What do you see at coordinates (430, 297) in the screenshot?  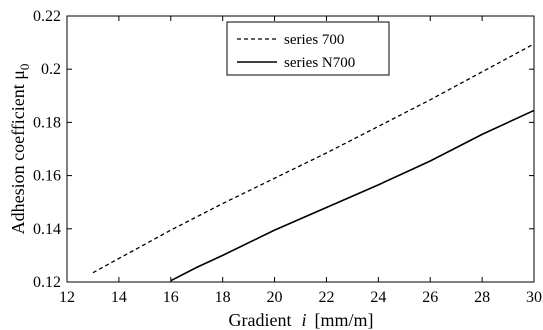 I see `x-tick-label: 26` at bounding box center [430, 297].